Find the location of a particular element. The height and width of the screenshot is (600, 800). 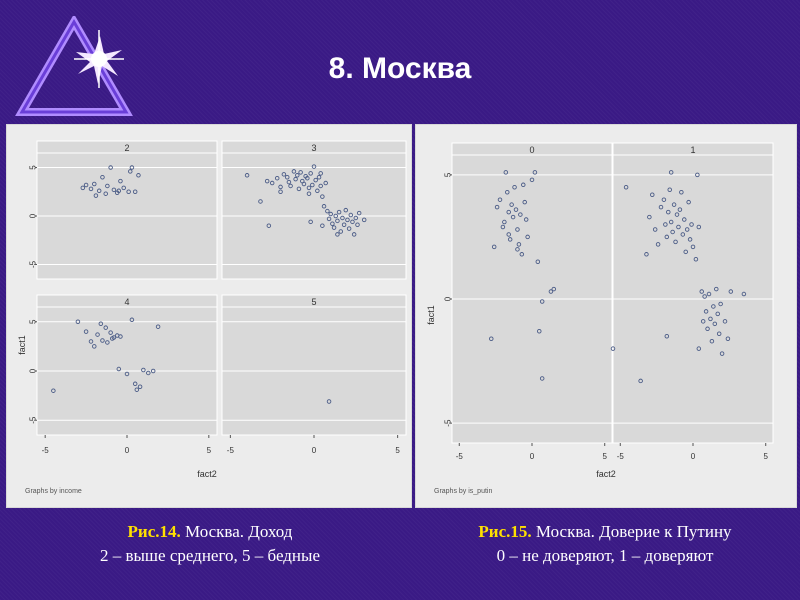

caption-text: Москва. Доверие к Путину is located at coordinates (631, 531).